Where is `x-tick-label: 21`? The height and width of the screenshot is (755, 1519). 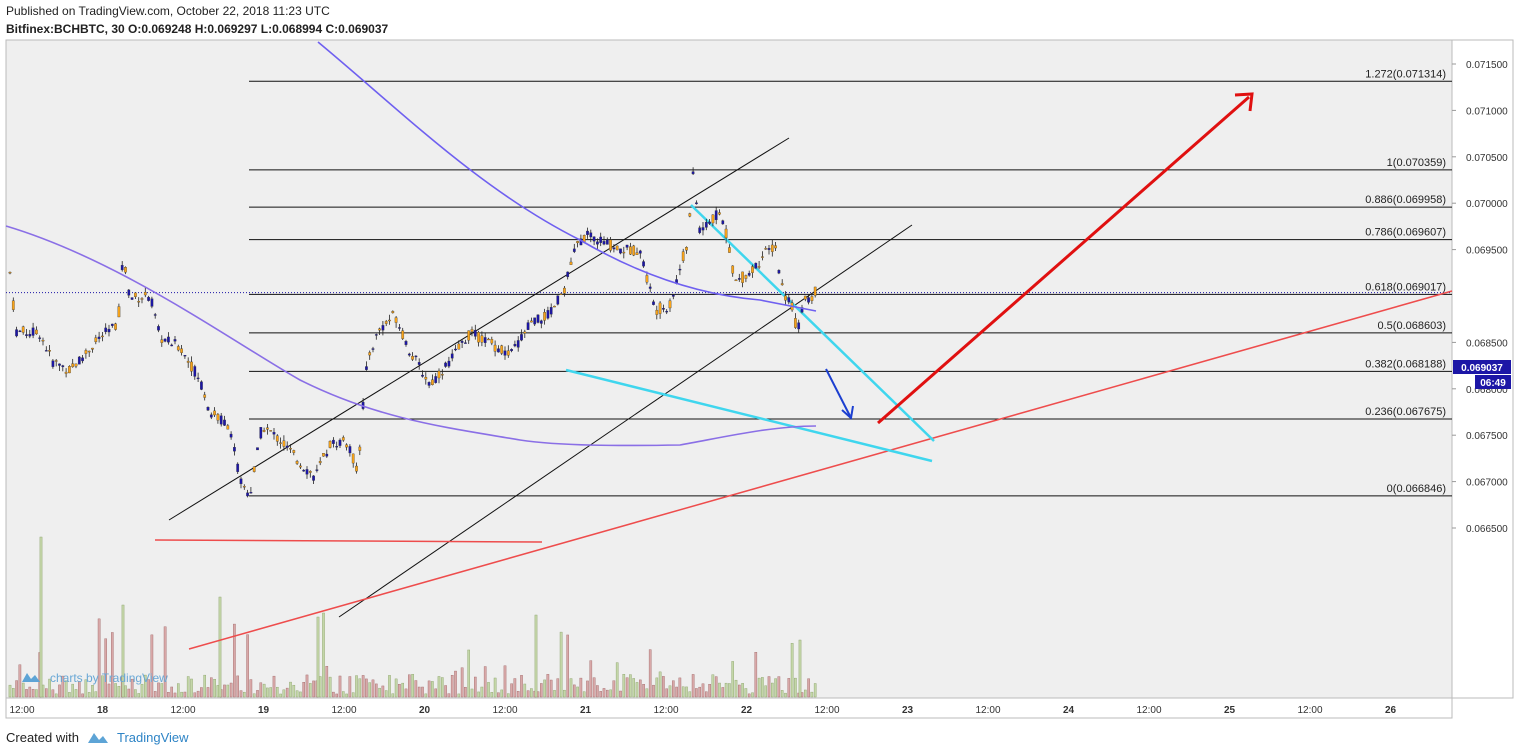 x-tick-label: 21 is located at coordinates (586, 710).